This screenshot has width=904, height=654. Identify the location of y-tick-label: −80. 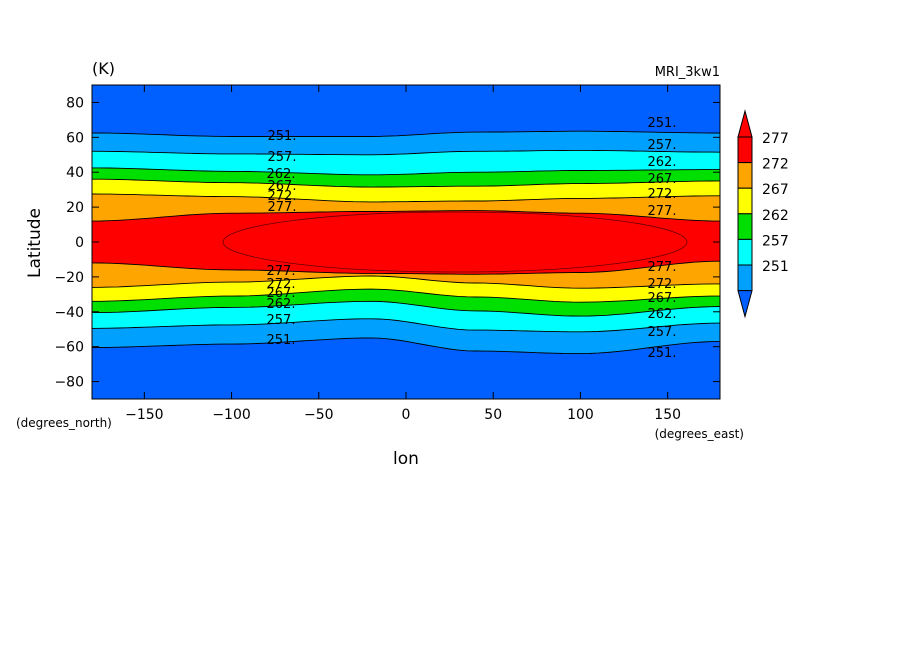
(69, 383).